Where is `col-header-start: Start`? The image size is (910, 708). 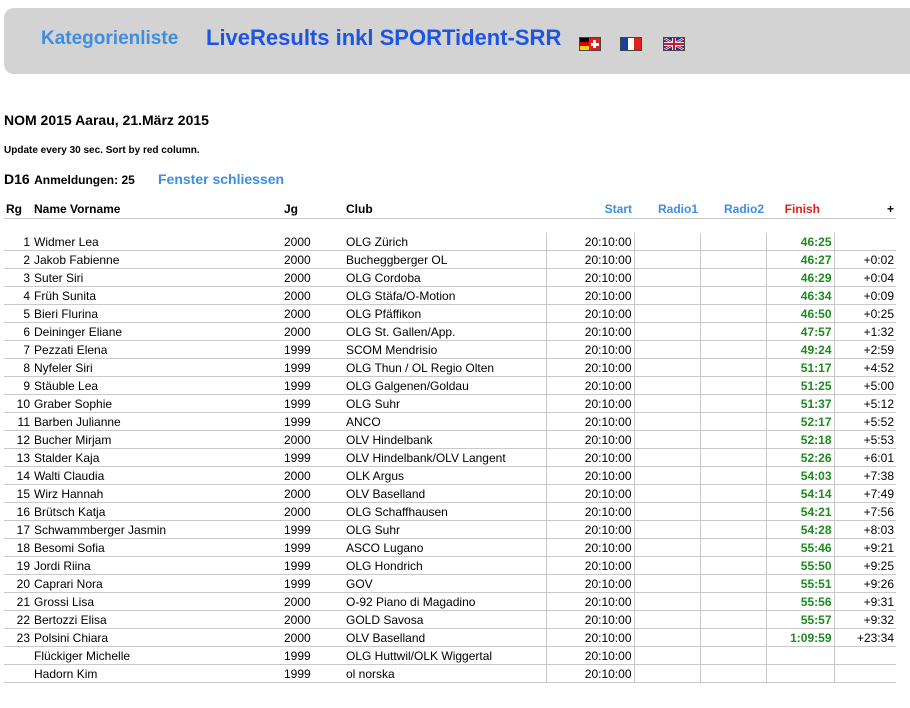
col-header-start: Start is located at coordinates (590, 209).